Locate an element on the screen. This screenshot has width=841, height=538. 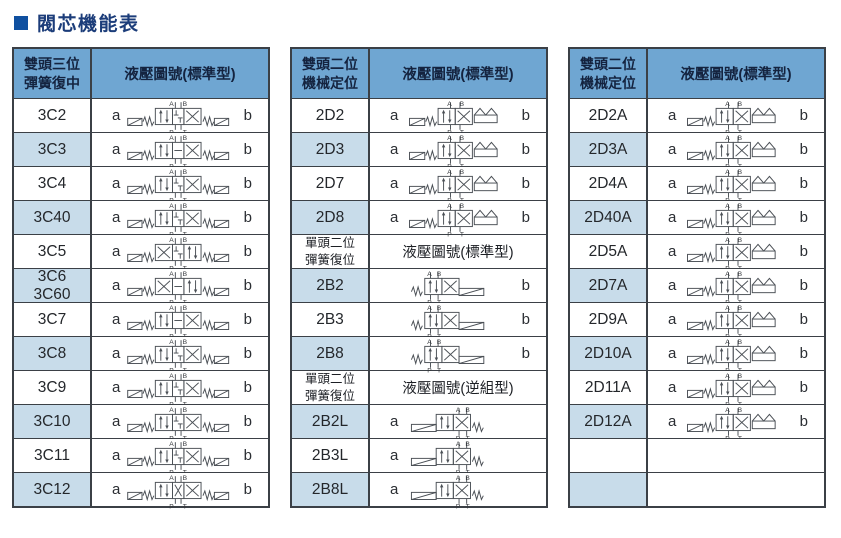
table-header-row: 雙頭二位 機械定位 液壓圖號(標準型) is located at coordinates (697, 73).